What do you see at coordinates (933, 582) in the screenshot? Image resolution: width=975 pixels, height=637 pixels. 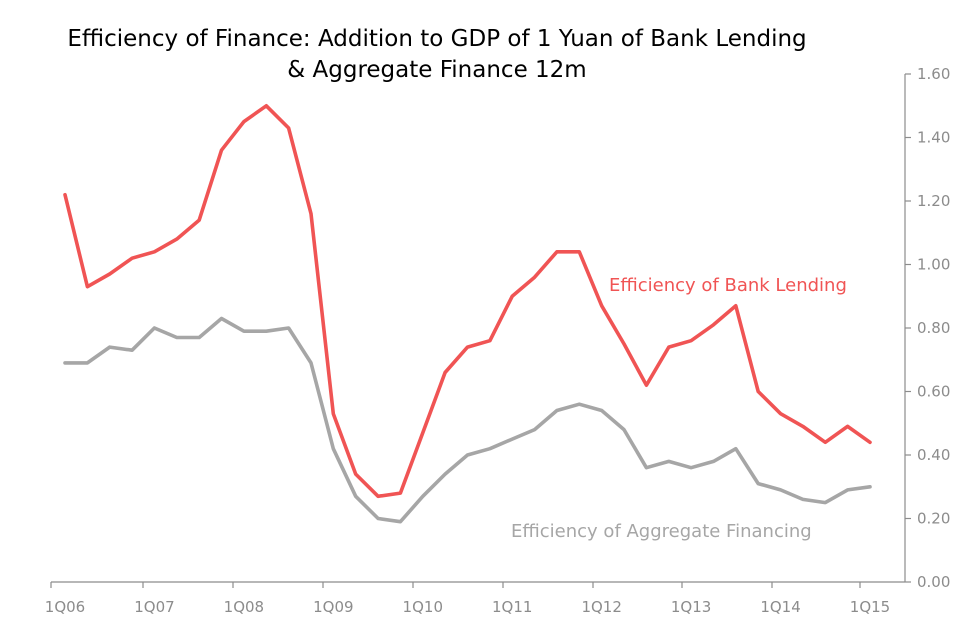 I see `y-tick-label: 0.00` at bounding box center [933, 582].